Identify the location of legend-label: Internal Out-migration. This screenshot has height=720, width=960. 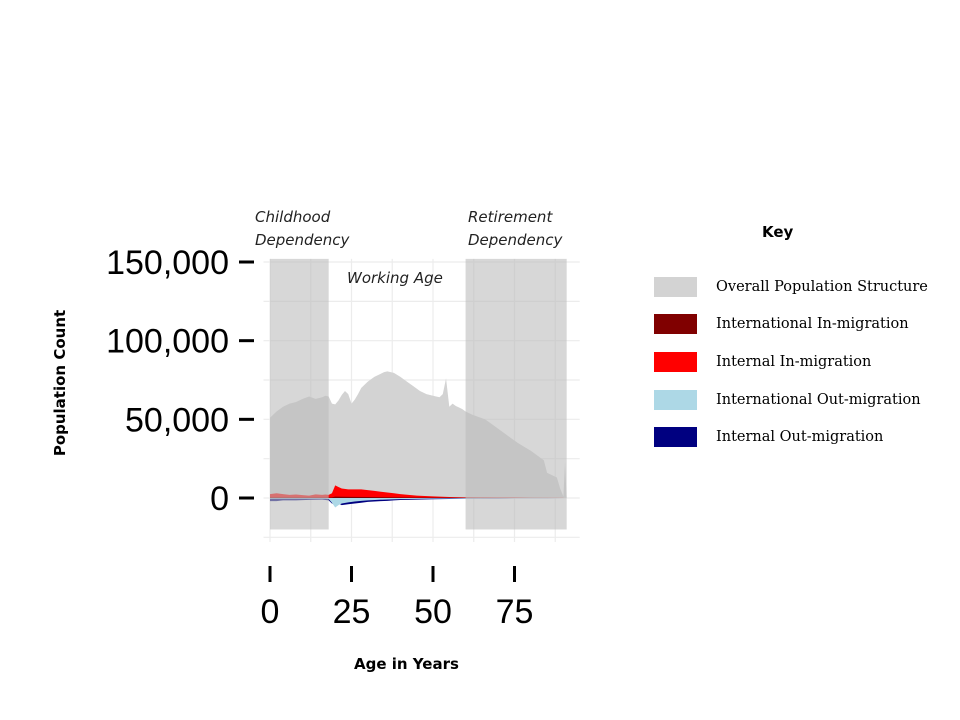
(800, 437).